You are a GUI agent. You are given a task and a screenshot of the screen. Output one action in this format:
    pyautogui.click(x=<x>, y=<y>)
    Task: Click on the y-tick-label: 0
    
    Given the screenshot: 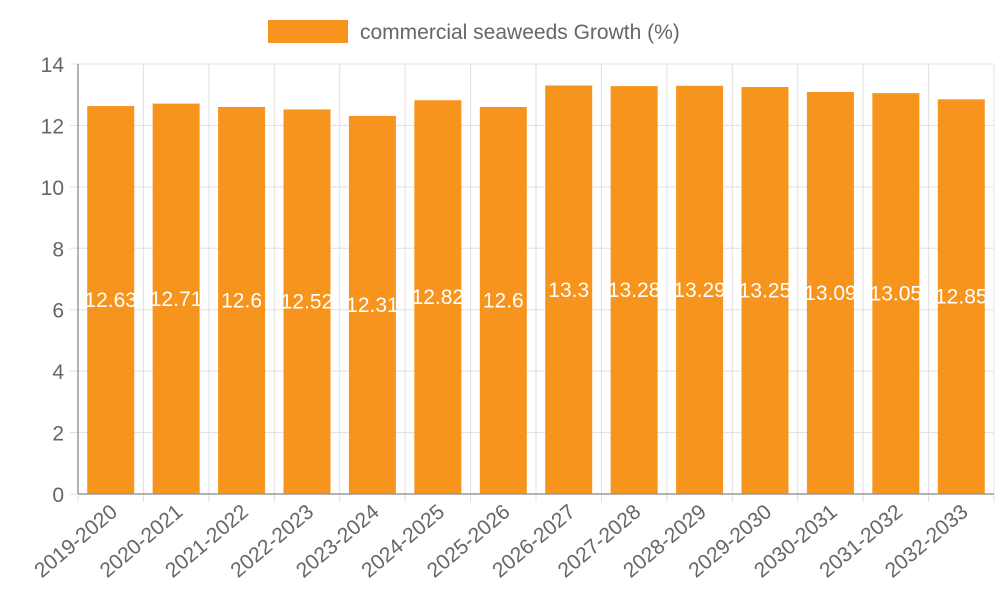 What is the action you would take?
    pyautogui.click(x=58, y=495)
    